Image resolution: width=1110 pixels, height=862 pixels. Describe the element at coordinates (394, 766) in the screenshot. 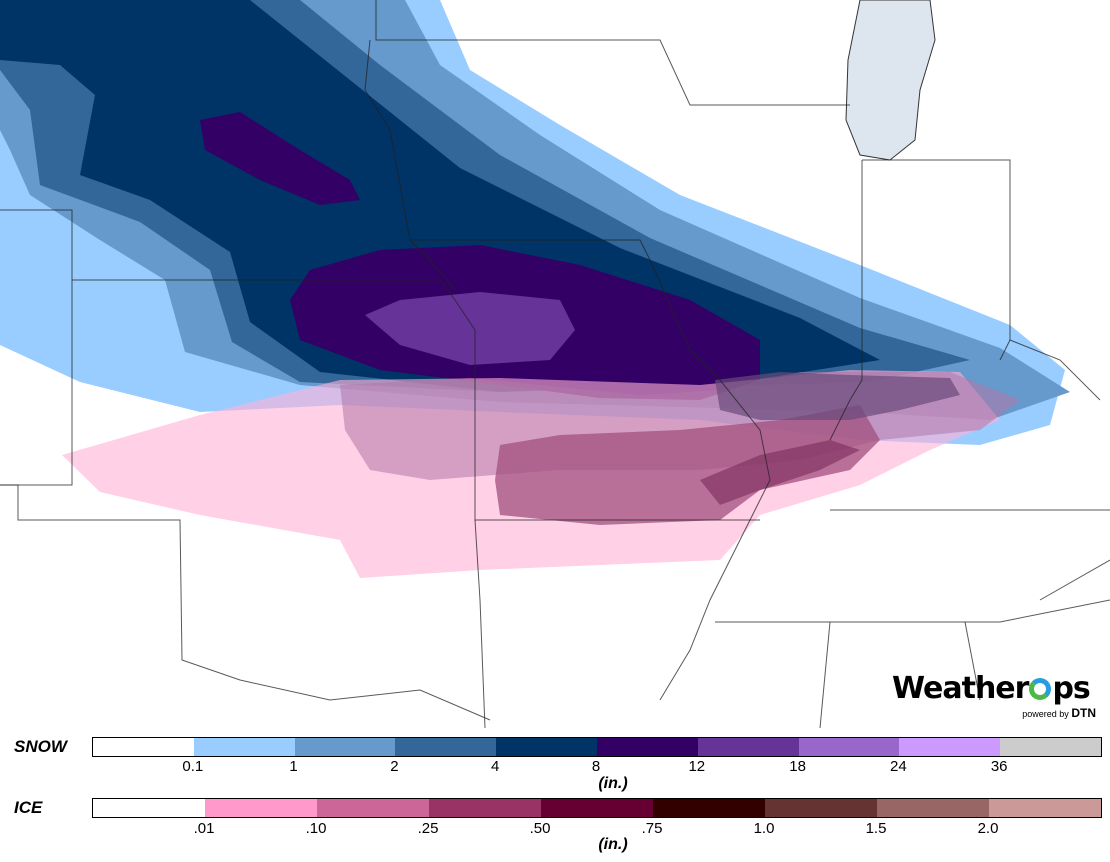

I see `snow-scale-tick: 2` at that location.